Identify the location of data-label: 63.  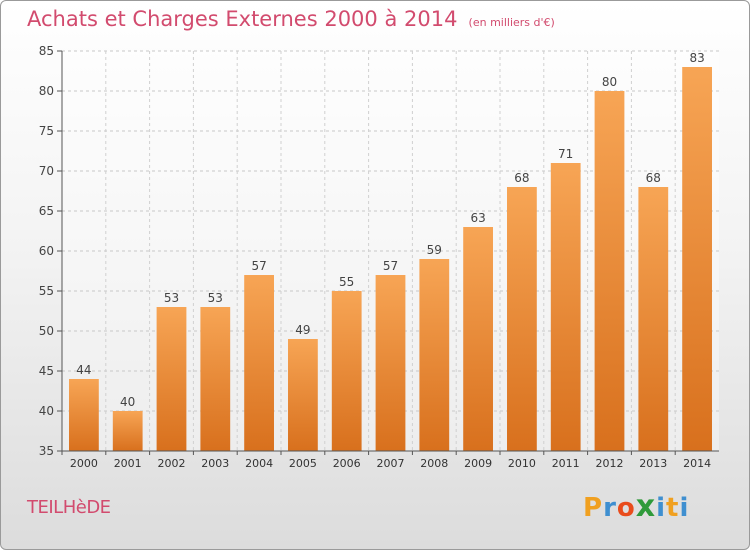
(477, 218).